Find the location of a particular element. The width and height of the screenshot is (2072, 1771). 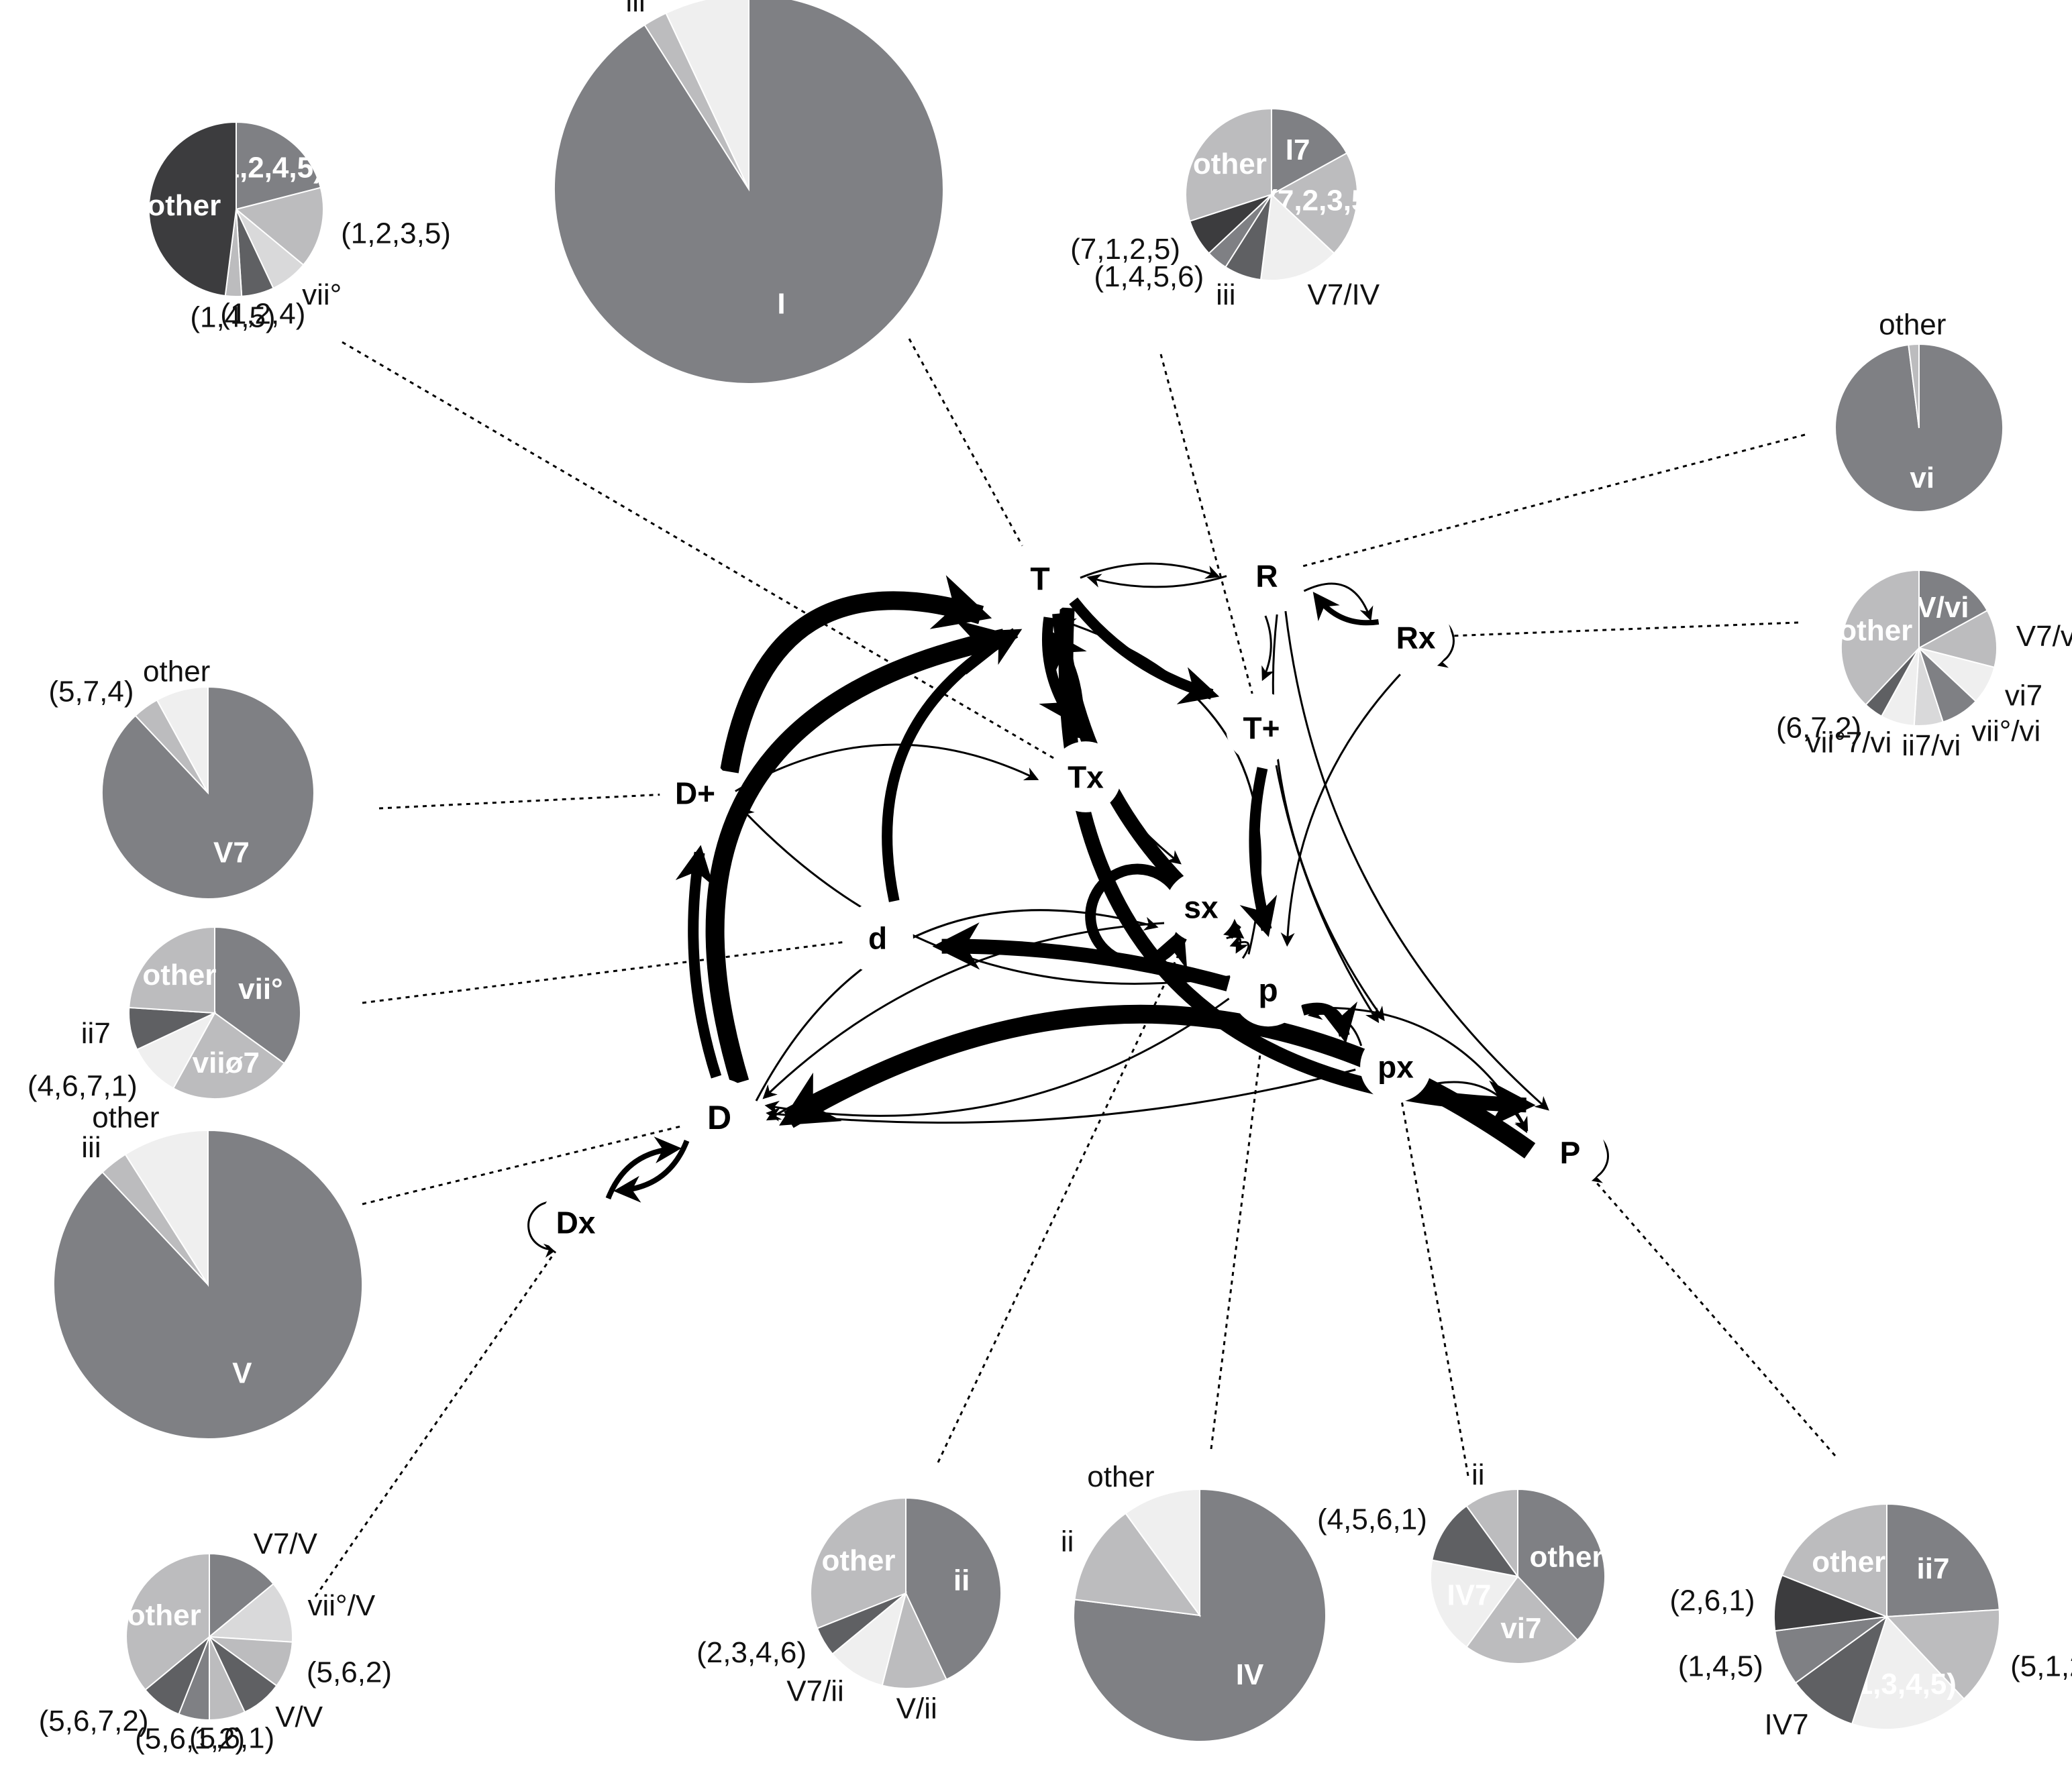

node-d: D is located at coordinates (719, 1117).